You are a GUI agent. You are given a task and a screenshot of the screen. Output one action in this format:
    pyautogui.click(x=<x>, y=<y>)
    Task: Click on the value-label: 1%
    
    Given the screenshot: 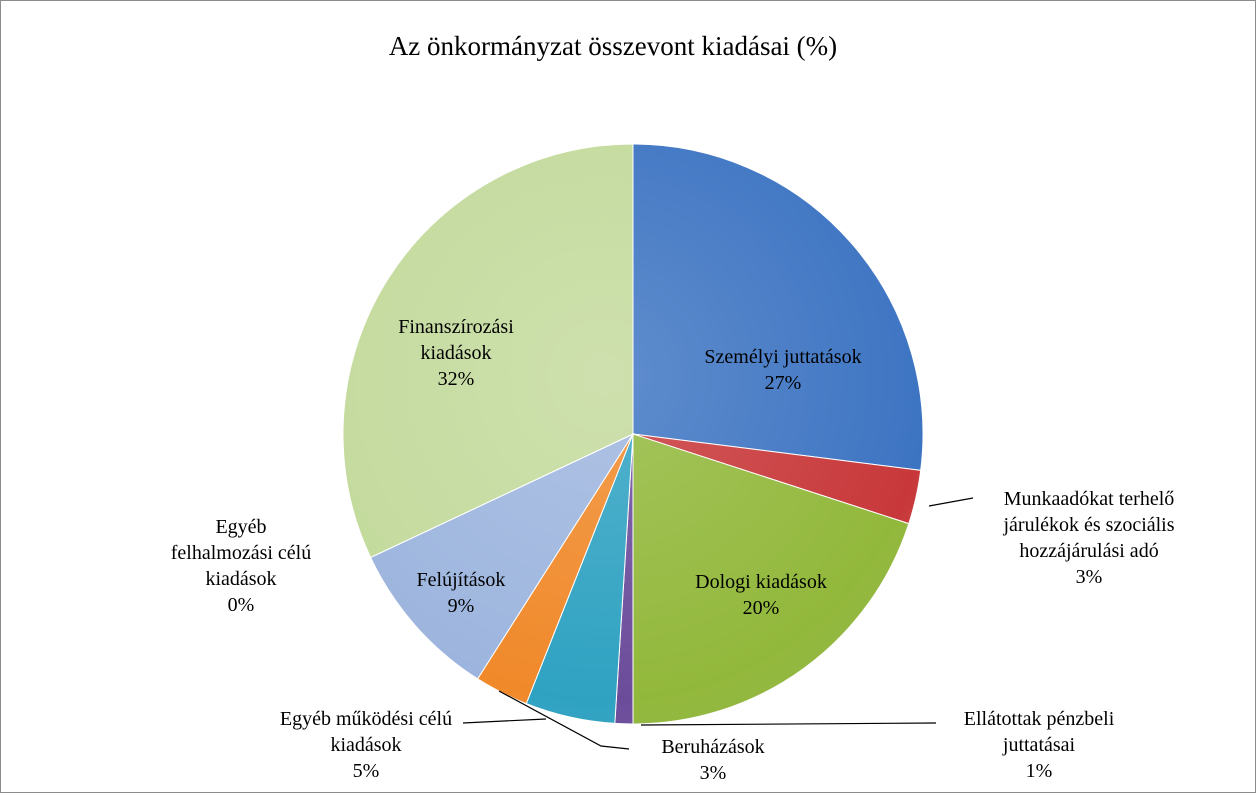 What is the action you would take?
    pyautogui.click(x=1039, y=771)
    